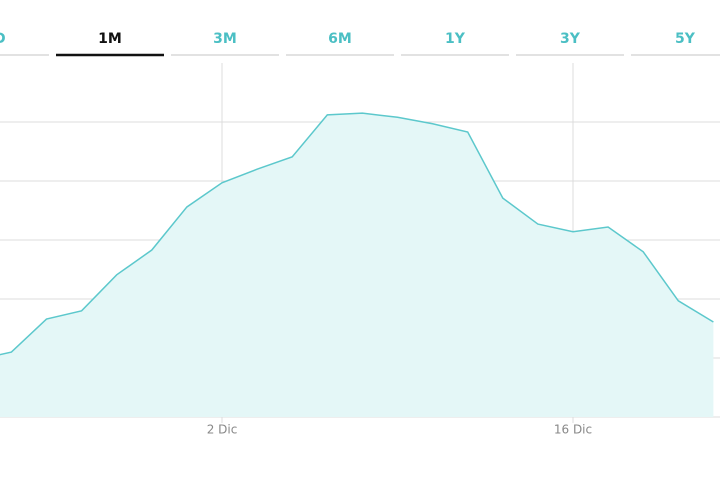  What do you see at coordinates (570, 39) in the screenshot?
I see `tab-label: 3Y` at bounding box center [570, 39].